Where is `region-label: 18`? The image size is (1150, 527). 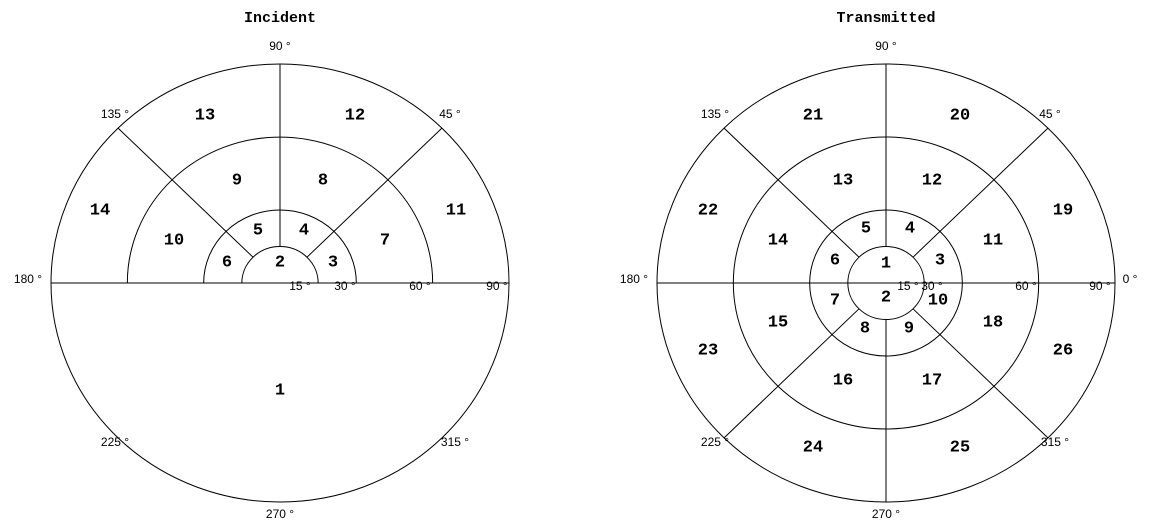 region-label: 18 is located at coordinates (993, 322).